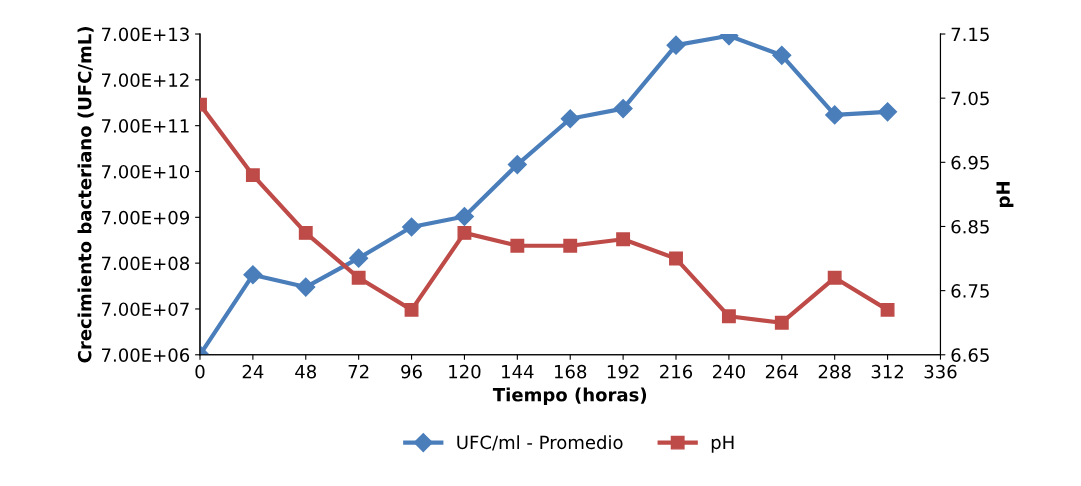  I want to click on x-tick-label: 96, so click(411, 371).